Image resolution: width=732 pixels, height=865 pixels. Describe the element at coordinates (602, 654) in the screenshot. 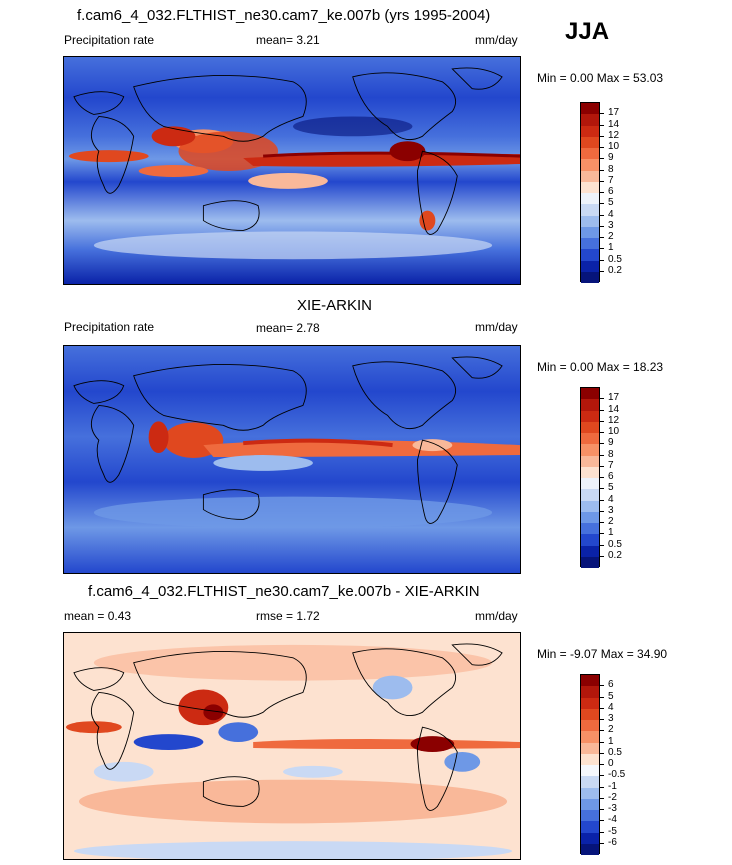

I see `panel3-minmax-label: Min = -9.07 Max = 34.90` at that location.